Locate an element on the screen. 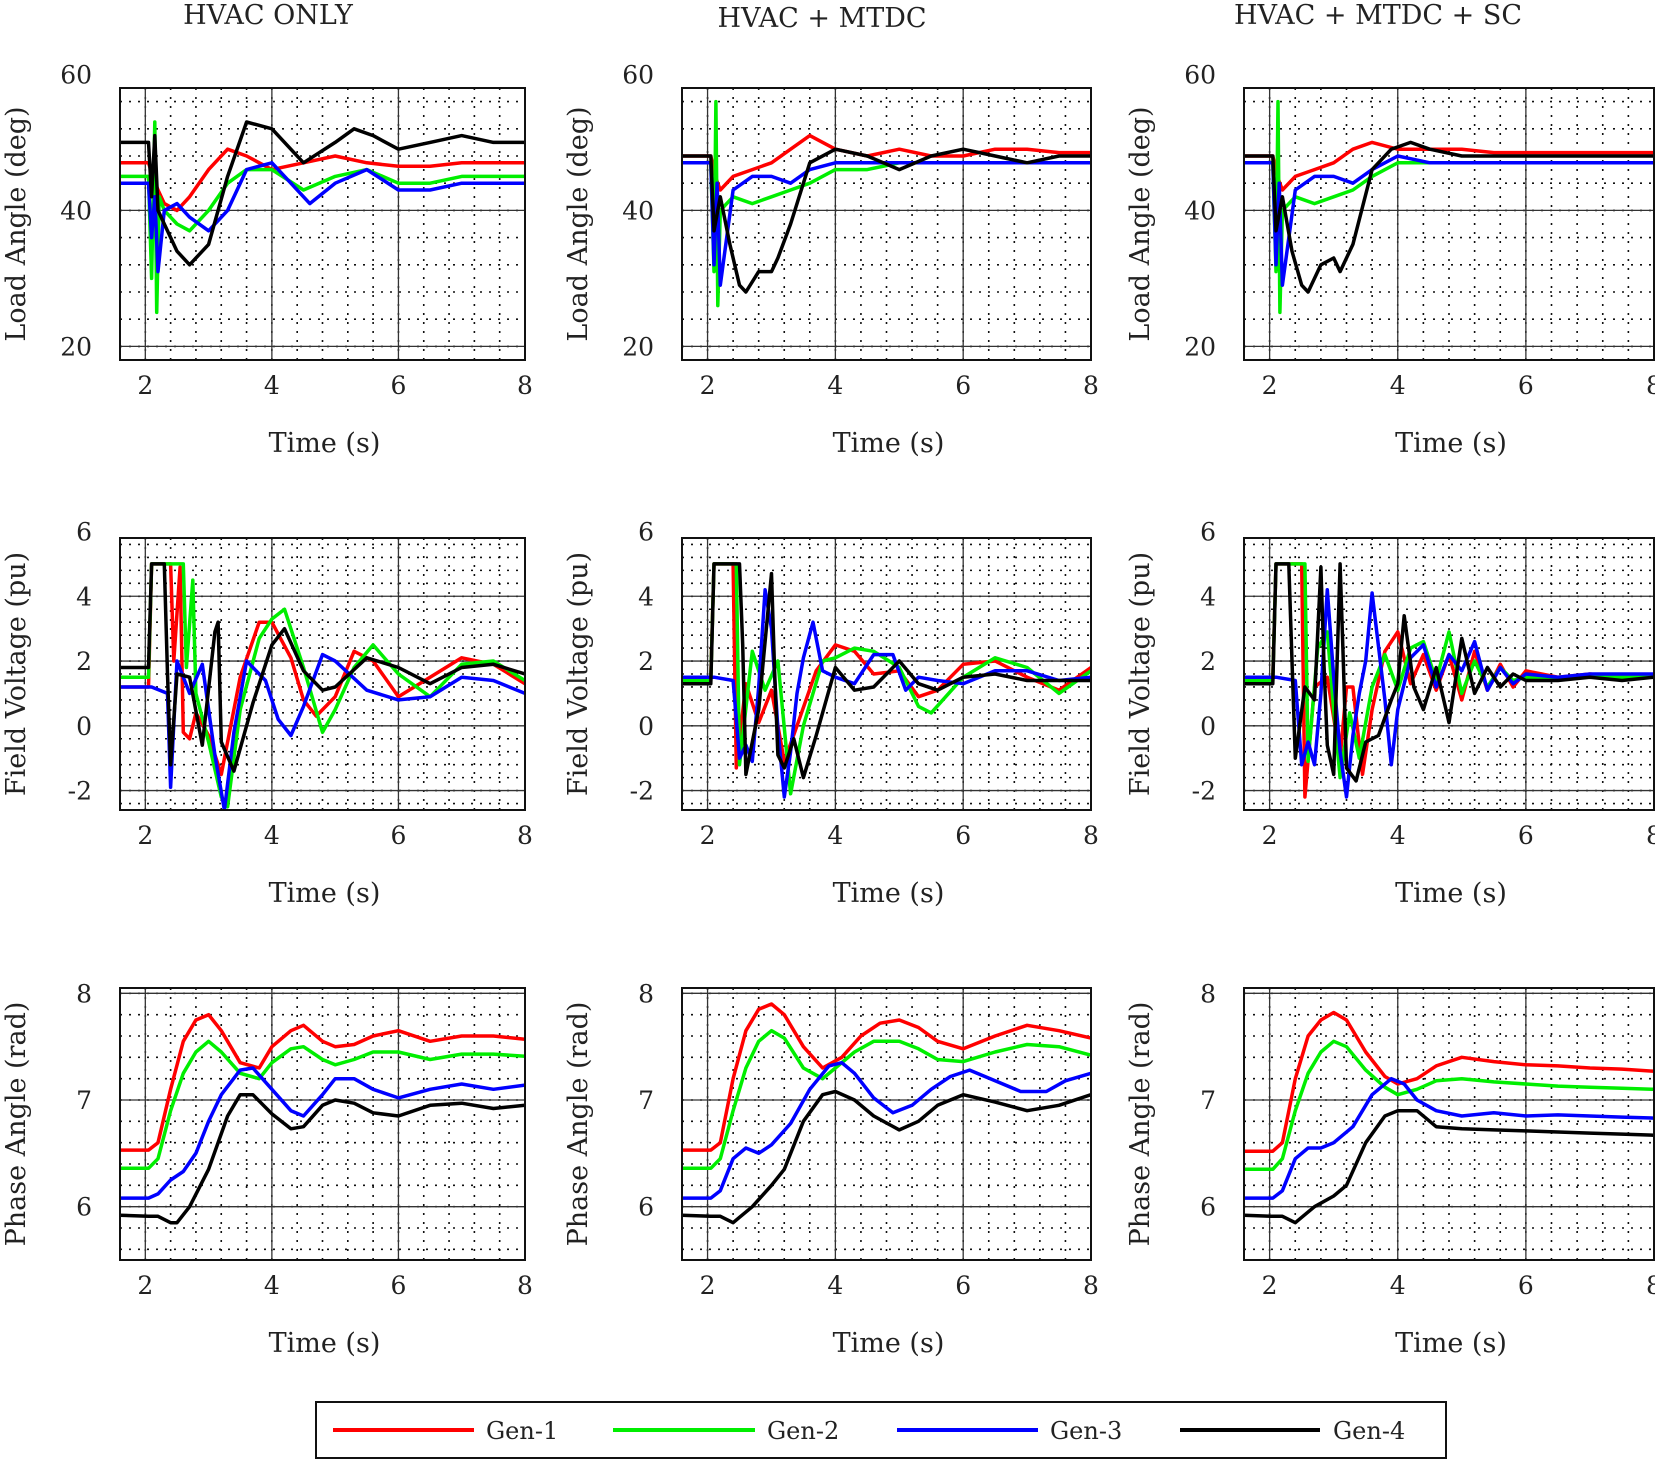 This screenshot has height=1463, width=1655. y-axis-label: Phase Angle (rad) is located at coordinates (1140, 1124).